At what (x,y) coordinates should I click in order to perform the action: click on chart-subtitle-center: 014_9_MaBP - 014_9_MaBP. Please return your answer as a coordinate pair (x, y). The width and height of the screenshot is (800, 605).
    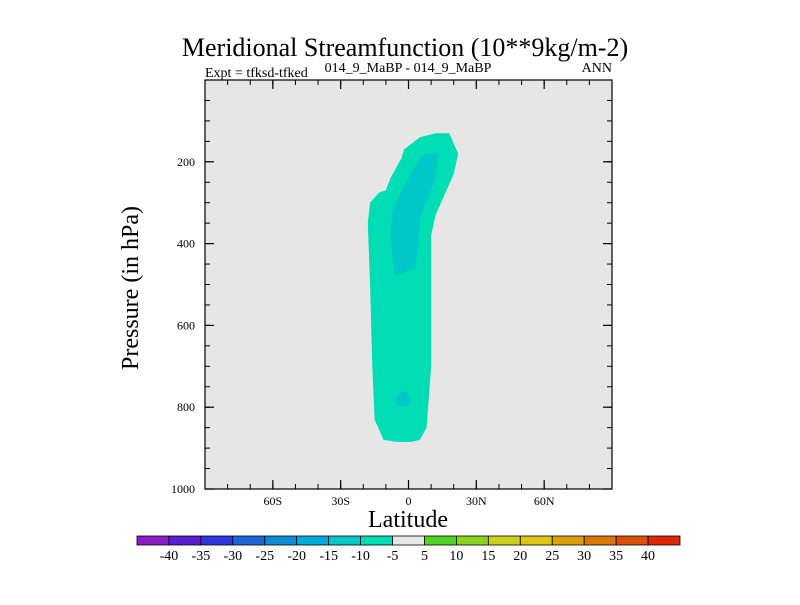
    Looking at the image, I should click on (408, 68).